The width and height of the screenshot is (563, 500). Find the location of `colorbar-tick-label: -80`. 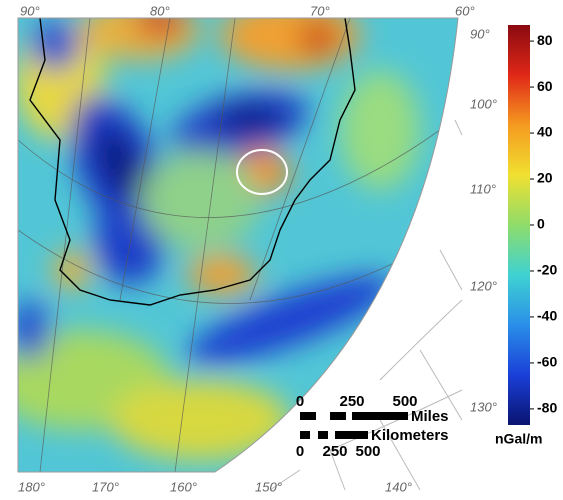

colorbar-tick-label: -80 is located at coordinates (547, 408).